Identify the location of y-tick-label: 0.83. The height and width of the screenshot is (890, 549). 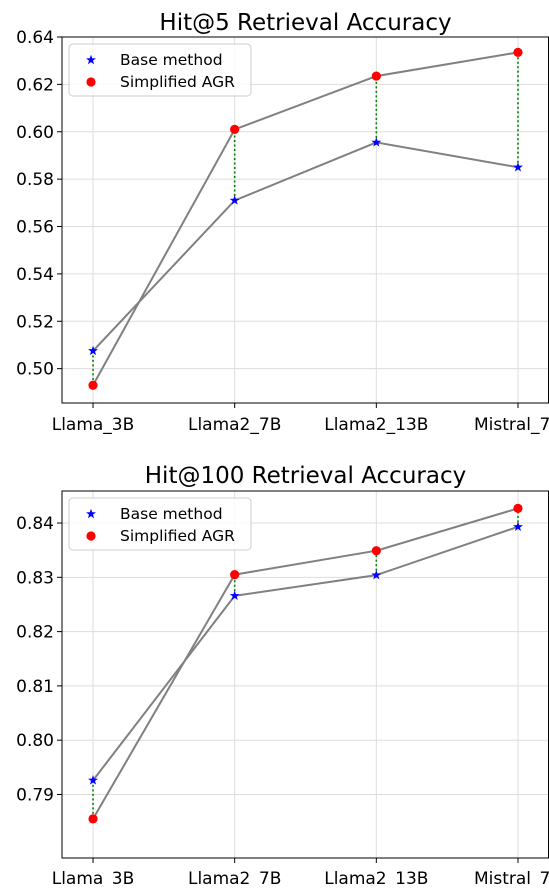
(35, 578).